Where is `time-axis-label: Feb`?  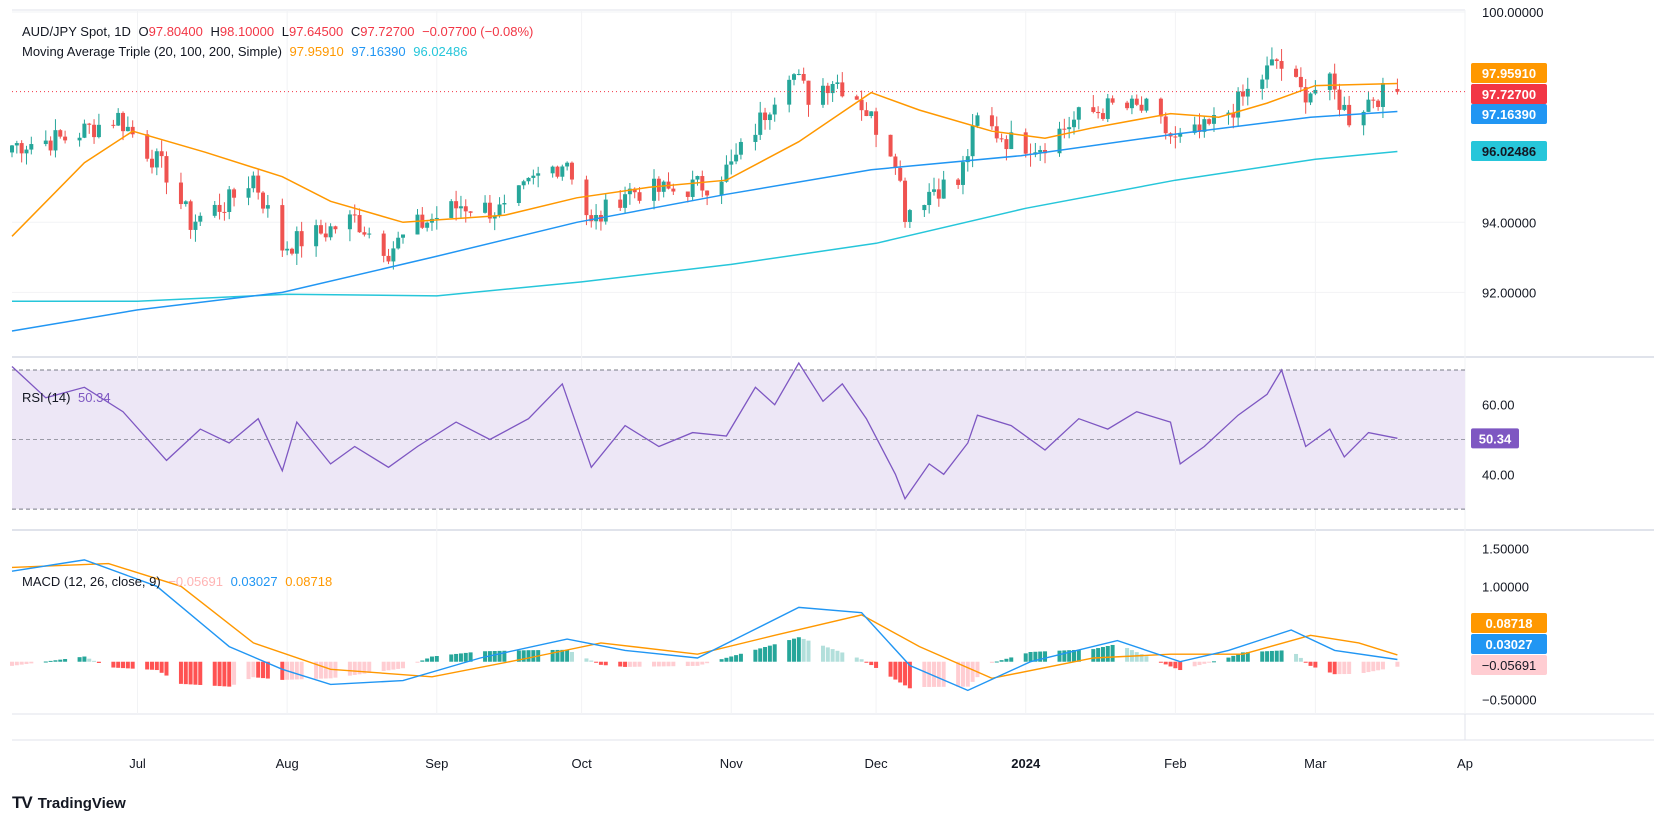
time-axis-label: Feb is located at coordinates (1175, 763).